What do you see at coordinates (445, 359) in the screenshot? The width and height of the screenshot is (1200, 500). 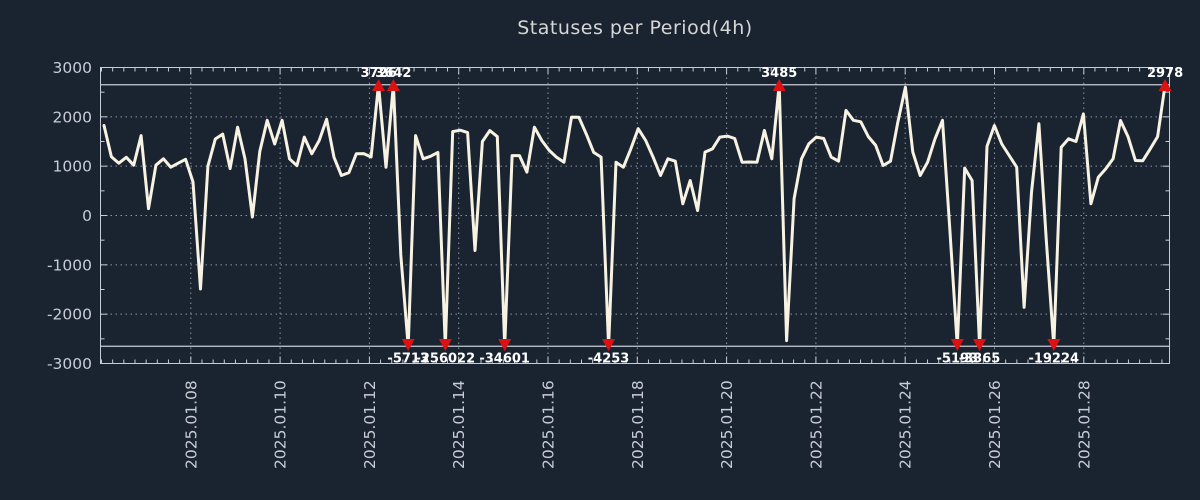 I see `annotation-label: -256022` at bounding box center [445, 359].